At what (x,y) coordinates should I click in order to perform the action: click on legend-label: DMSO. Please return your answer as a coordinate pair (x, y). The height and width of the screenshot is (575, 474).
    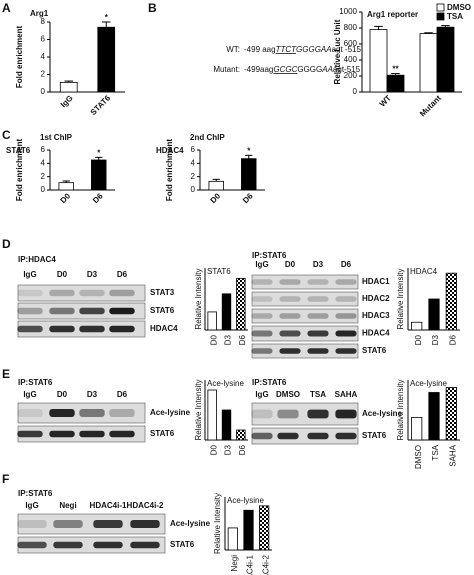
    Looking at the image, I should click on (459, 7).